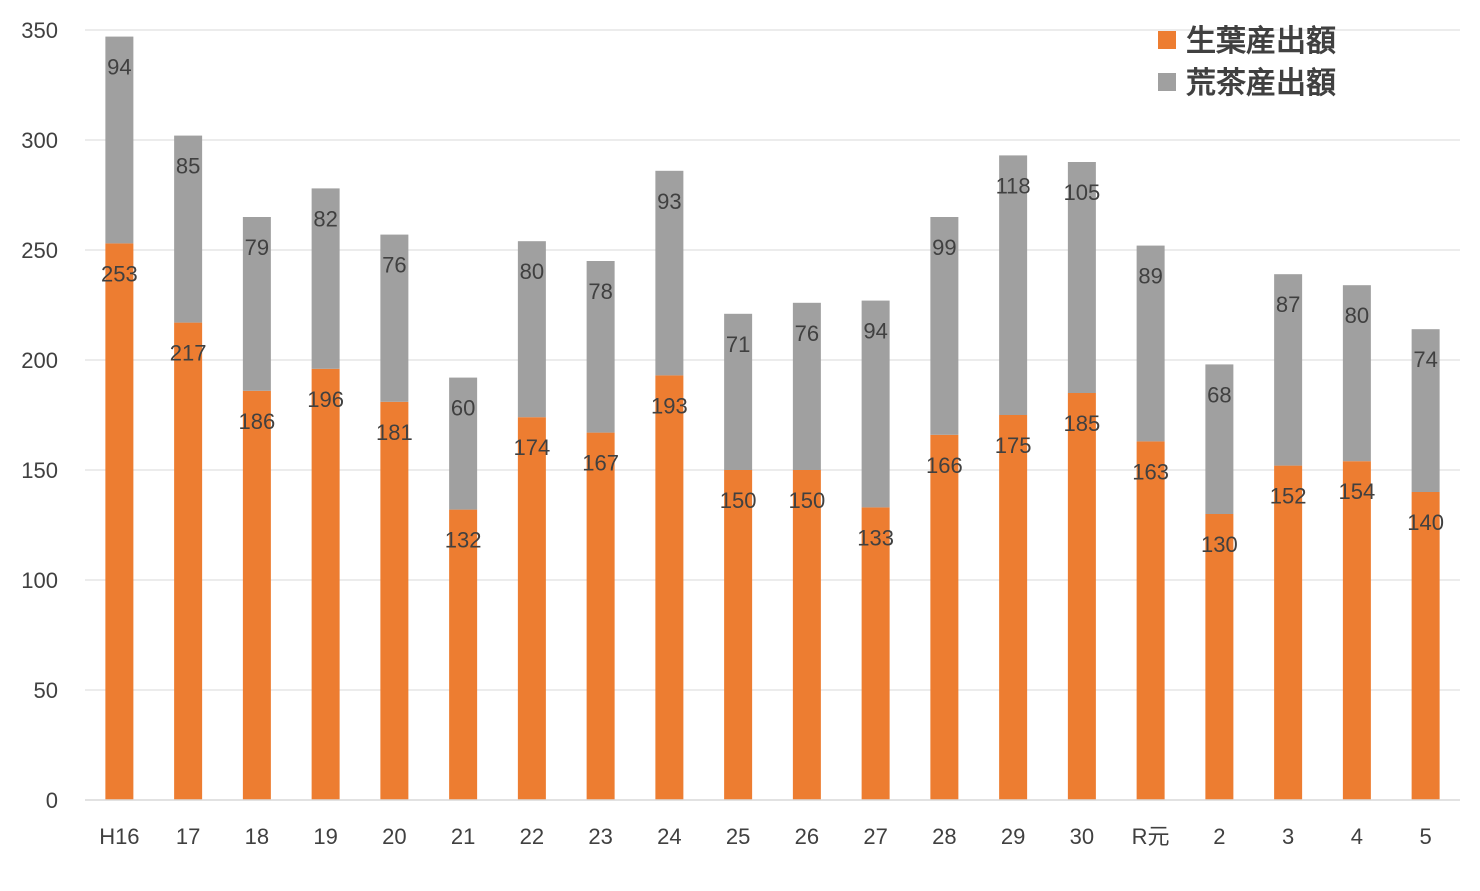 This screenshot has height=891, width=1480. I want to click on data-label-crude: 87, so click(1288, 304).